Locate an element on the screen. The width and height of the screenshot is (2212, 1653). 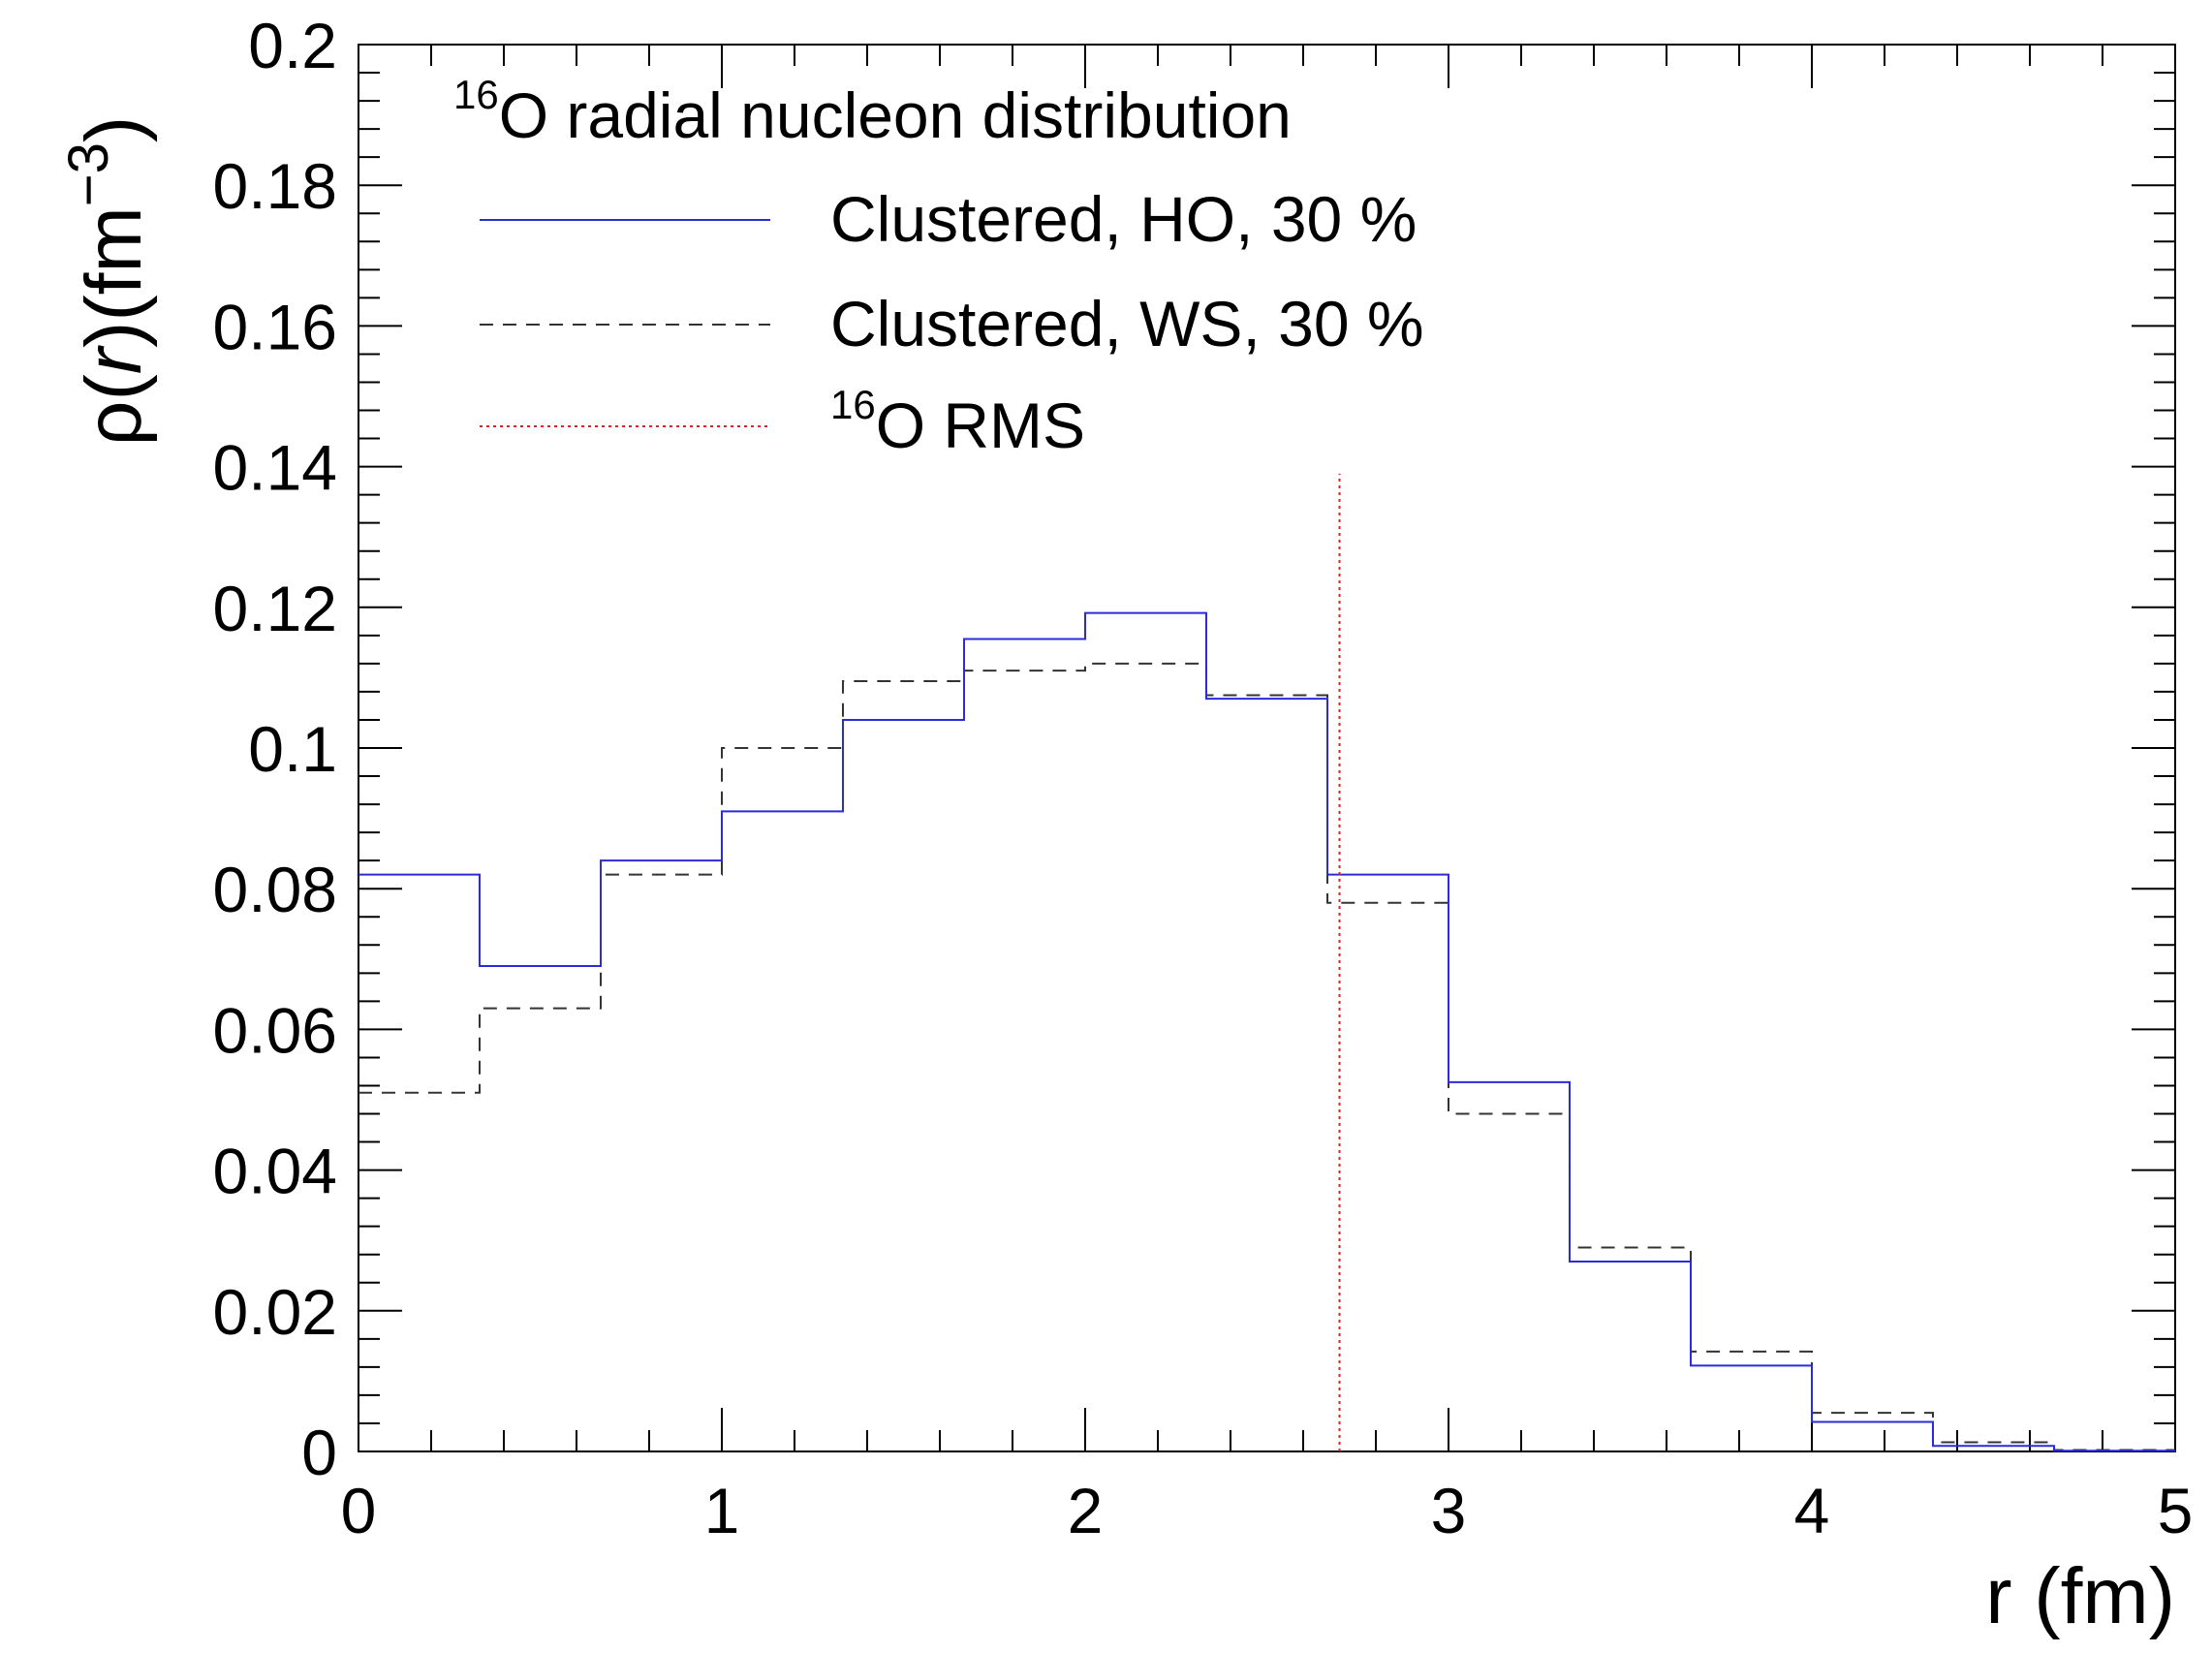
y-tick-label: 0.2 is located at coordinates (292, 45).